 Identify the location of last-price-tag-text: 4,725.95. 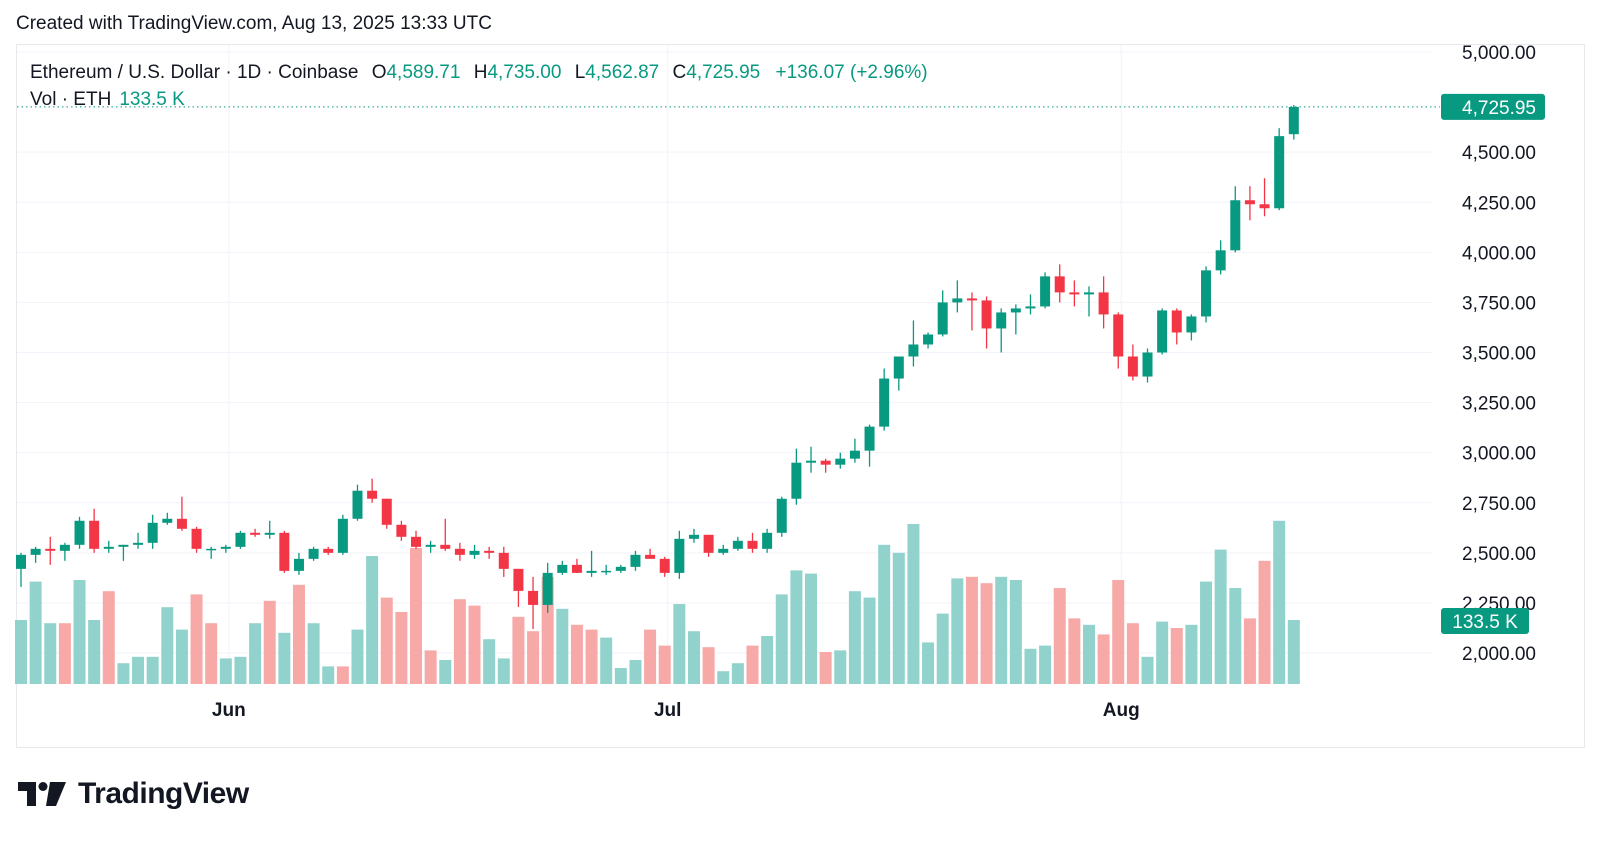
(1499, 108).